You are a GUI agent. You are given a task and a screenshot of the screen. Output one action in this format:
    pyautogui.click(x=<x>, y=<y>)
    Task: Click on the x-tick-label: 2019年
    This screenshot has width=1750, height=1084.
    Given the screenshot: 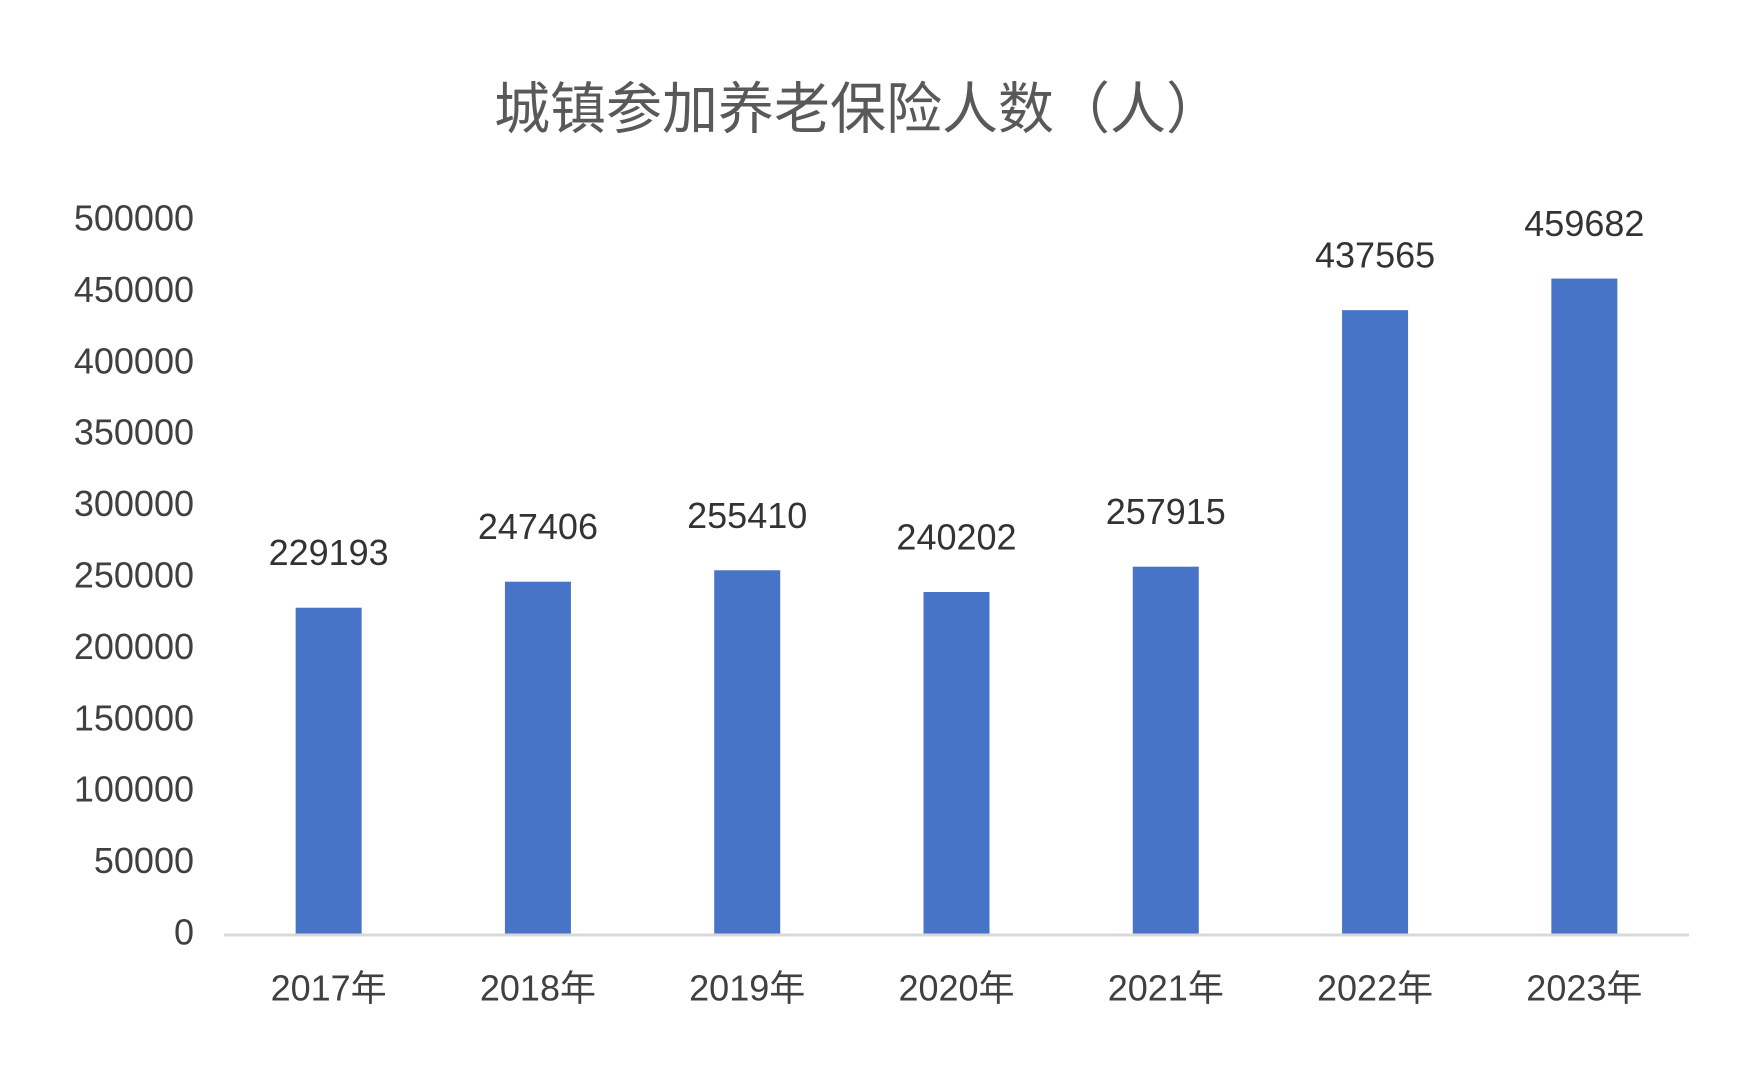 What is the action you would take?
    pyautogui.click(x=747, y=988)
    